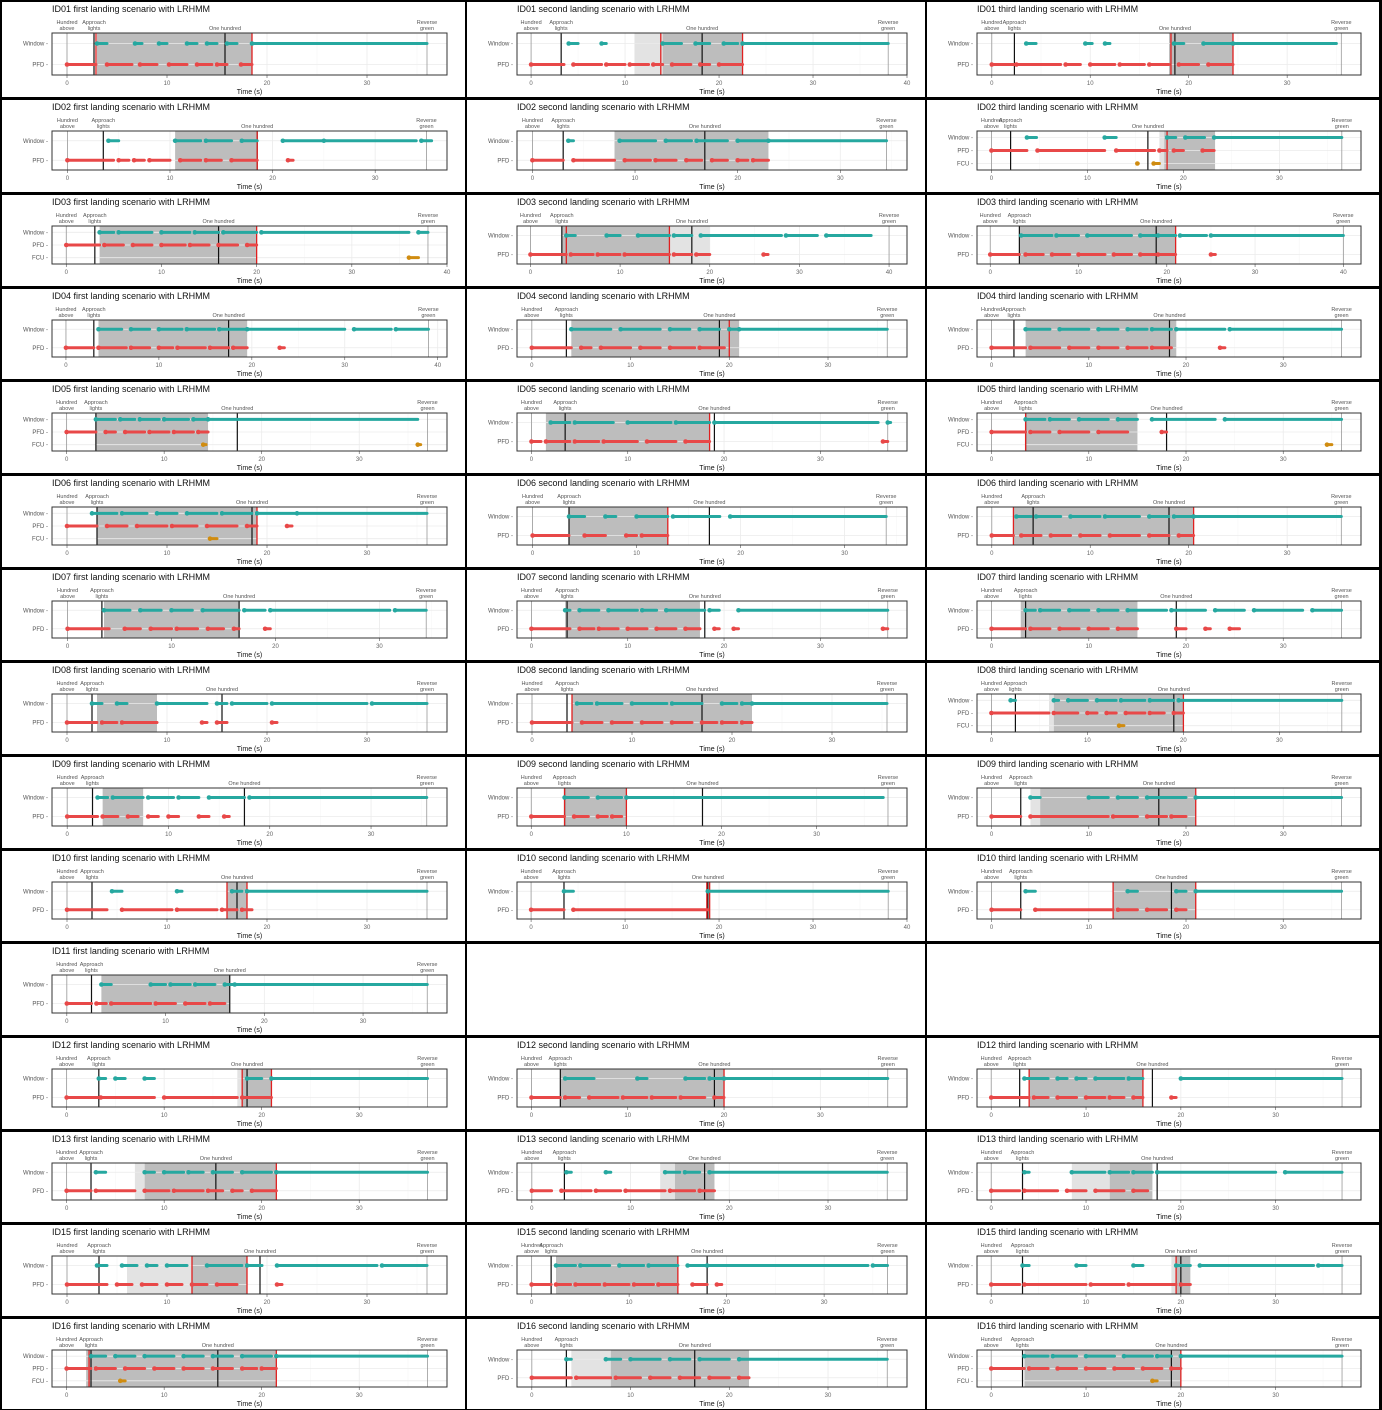  Describe the element at coordinates (1078, 273) in the screenshot. I see `x-tick-label: 10` at that location.